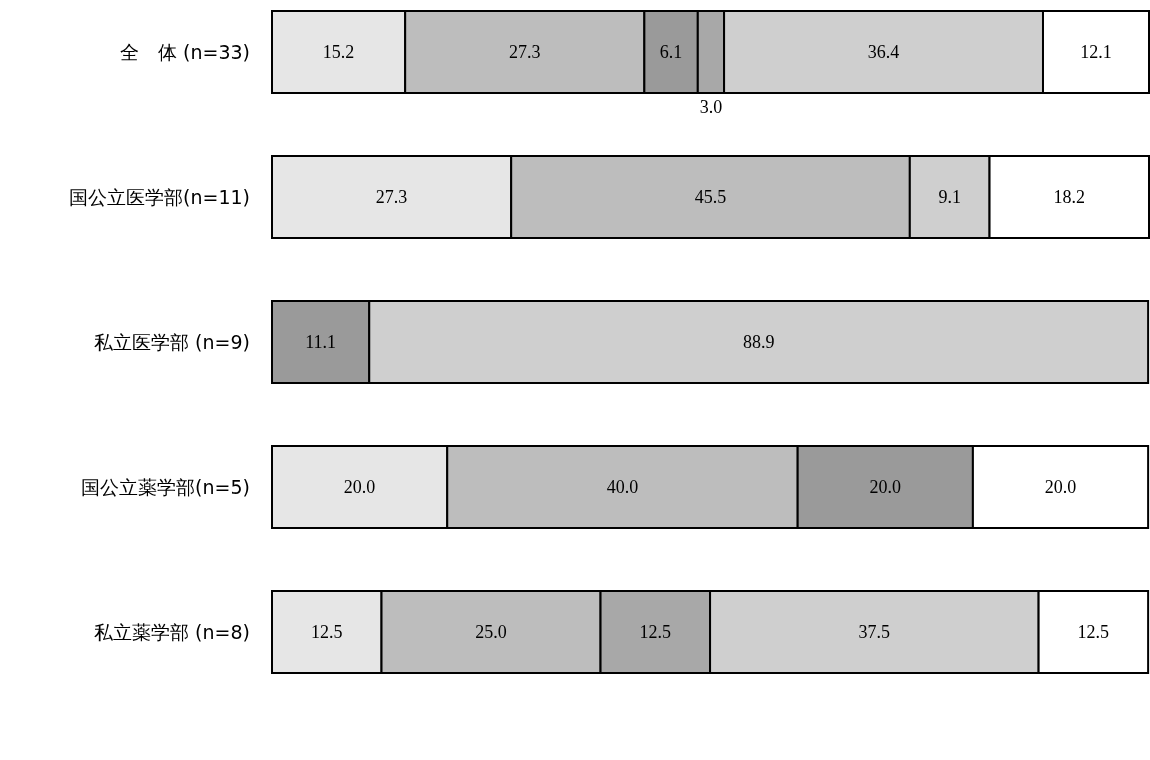 This screenshot has width=1150, height=760. Describe the element at coordinates (949, 197) in the screenshot. I see `data-label: 9.1` at that location.